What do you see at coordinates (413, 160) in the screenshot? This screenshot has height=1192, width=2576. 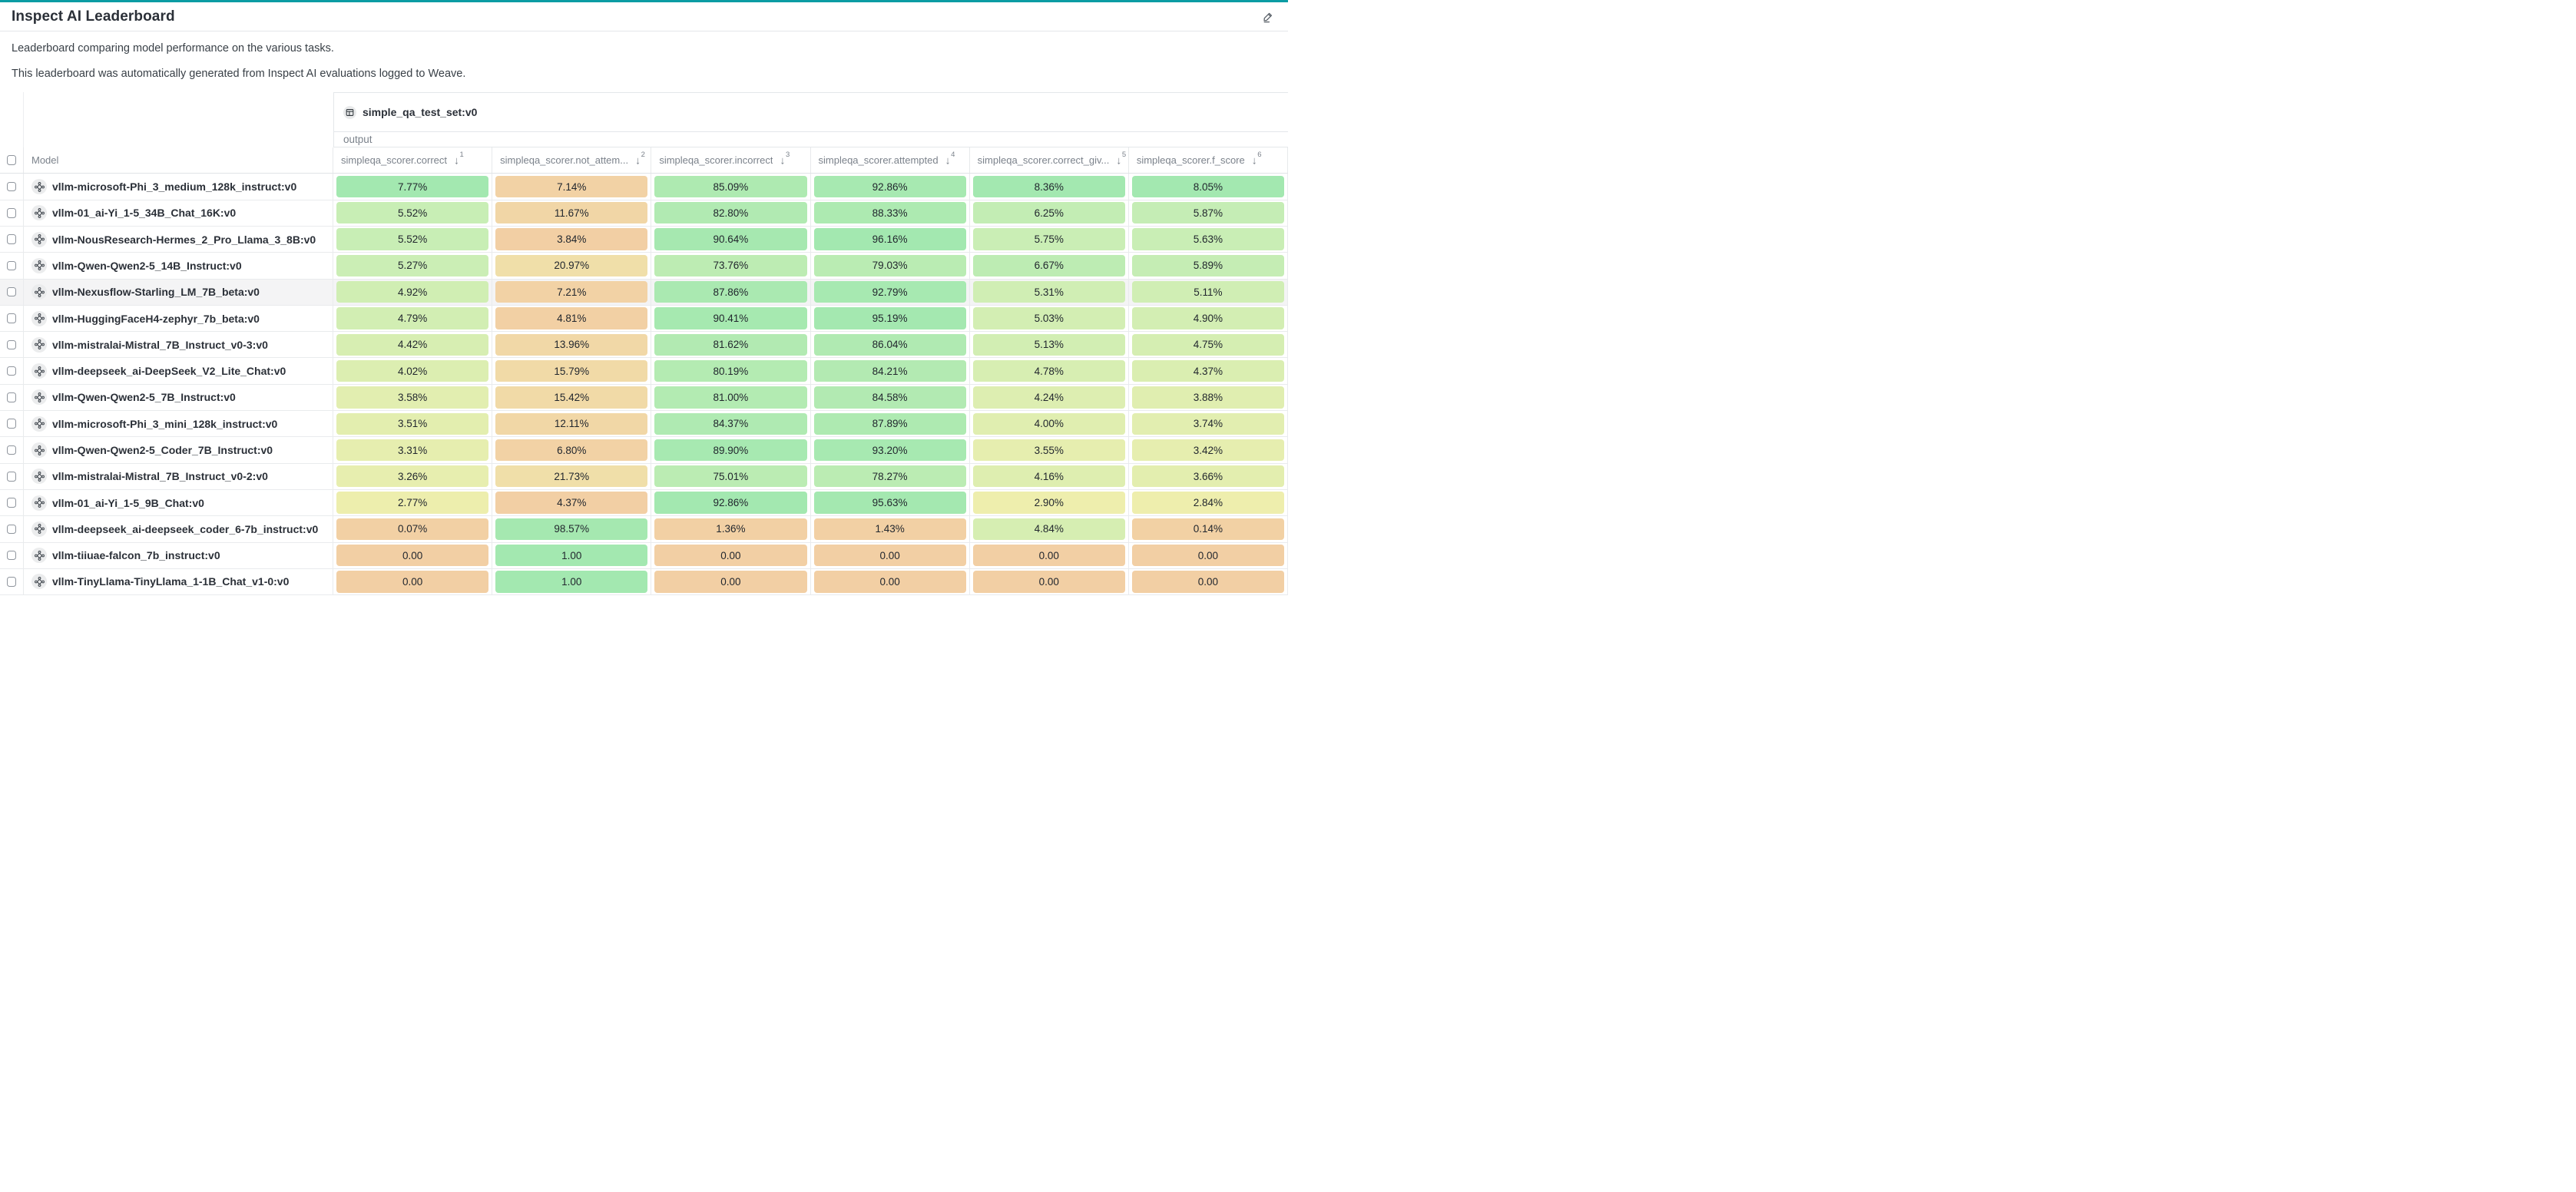 I see `scorer-column-header: simpleqa_scorer.correct ↓1` at bounding box center [413, 160].